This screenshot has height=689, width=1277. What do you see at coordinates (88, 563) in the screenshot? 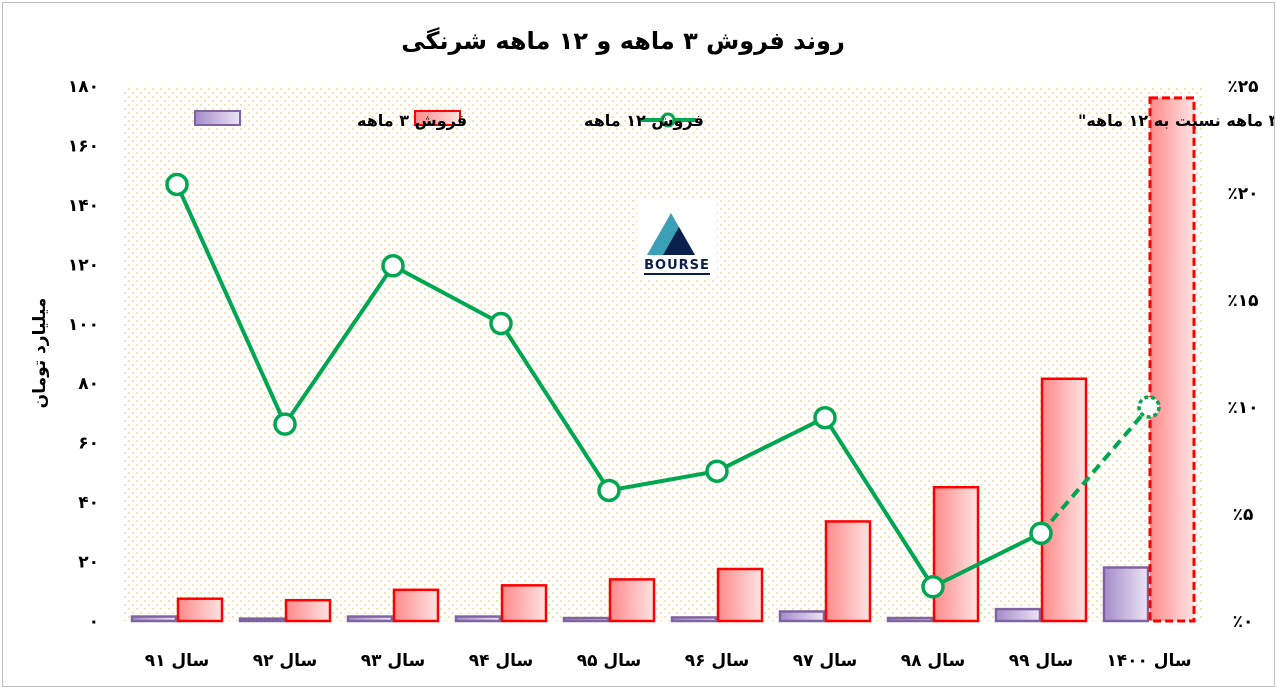
I see `y-tick-label: ۲۰` at bounding box center [88, 563].